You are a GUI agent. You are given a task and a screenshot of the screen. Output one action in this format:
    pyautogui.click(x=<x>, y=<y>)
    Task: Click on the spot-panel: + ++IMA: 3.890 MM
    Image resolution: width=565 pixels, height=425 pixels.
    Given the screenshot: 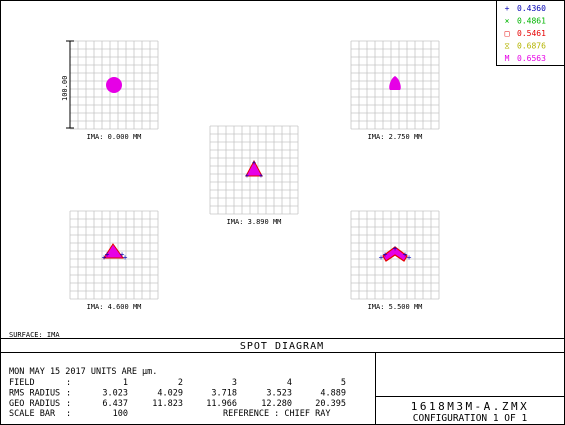 What is the action you would take?
    pyautogui.click(x=254, y=175)
    